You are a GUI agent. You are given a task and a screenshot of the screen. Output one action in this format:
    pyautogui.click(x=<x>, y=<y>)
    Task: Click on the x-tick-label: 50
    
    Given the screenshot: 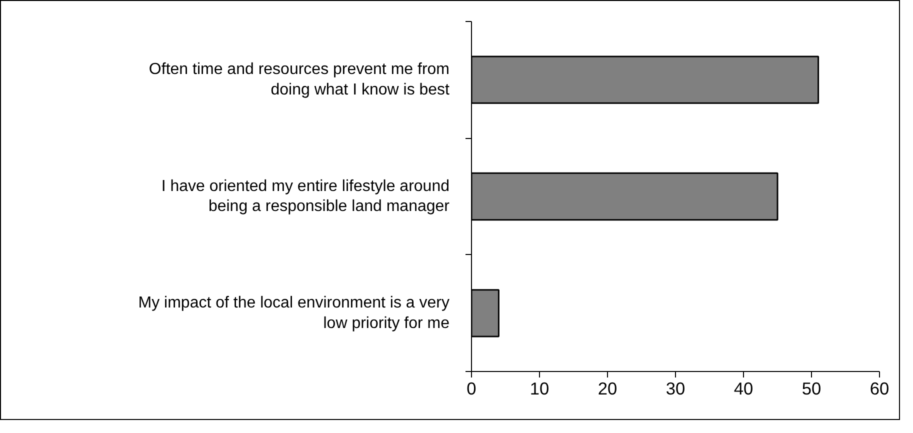 What is the action you would take?
    pyautogui.click(x=812, y=388)
    